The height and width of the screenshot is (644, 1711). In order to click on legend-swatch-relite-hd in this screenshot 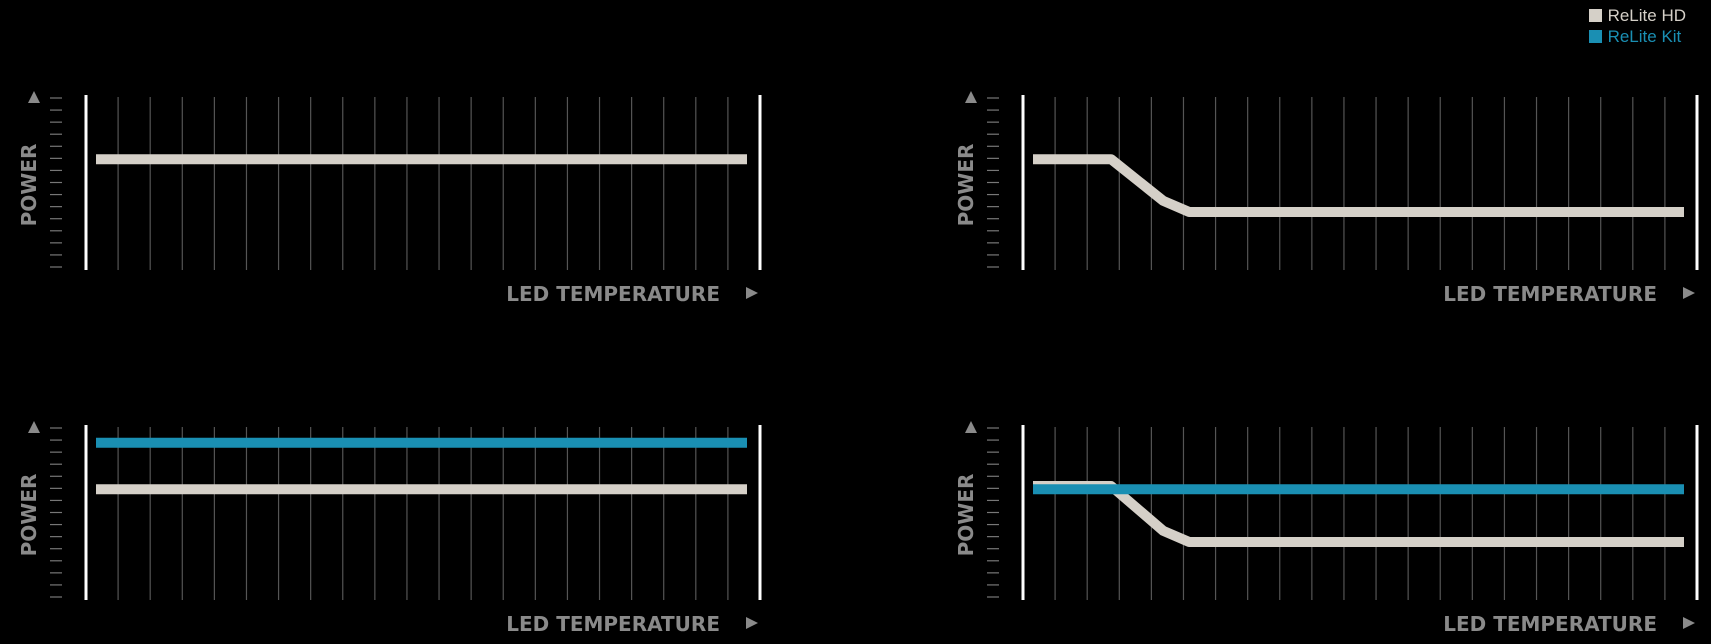, I will do `click(1595, 15)`.